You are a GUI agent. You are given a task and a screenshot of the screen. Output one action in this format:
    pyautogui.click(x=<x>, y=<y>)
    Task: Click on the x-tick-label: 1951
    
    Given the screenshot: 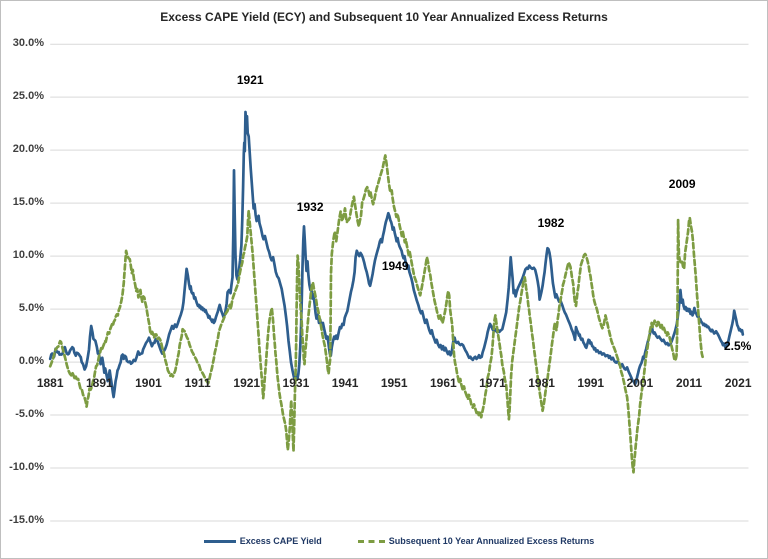 What is the action you would take?
    pyautogui.click(x=394, y=383)
    